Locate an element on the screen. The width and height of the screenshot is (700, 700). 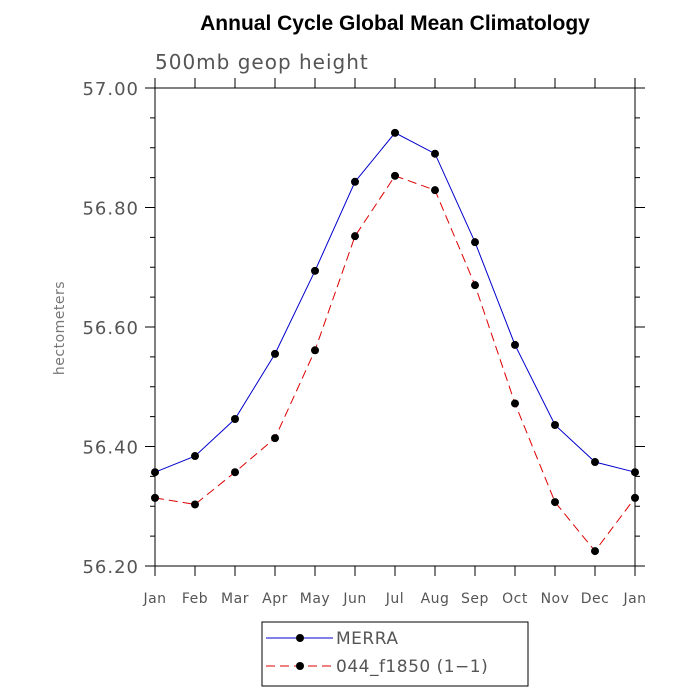
x-tick-label: Jun is located at coordinates (354, 599).